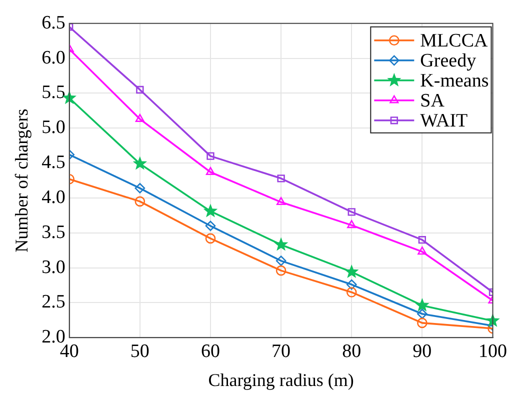  What do you see at coordinates (444, 121) in the screenshot?
I see `legend-label: WAIT` at bounding box center [444, 121].